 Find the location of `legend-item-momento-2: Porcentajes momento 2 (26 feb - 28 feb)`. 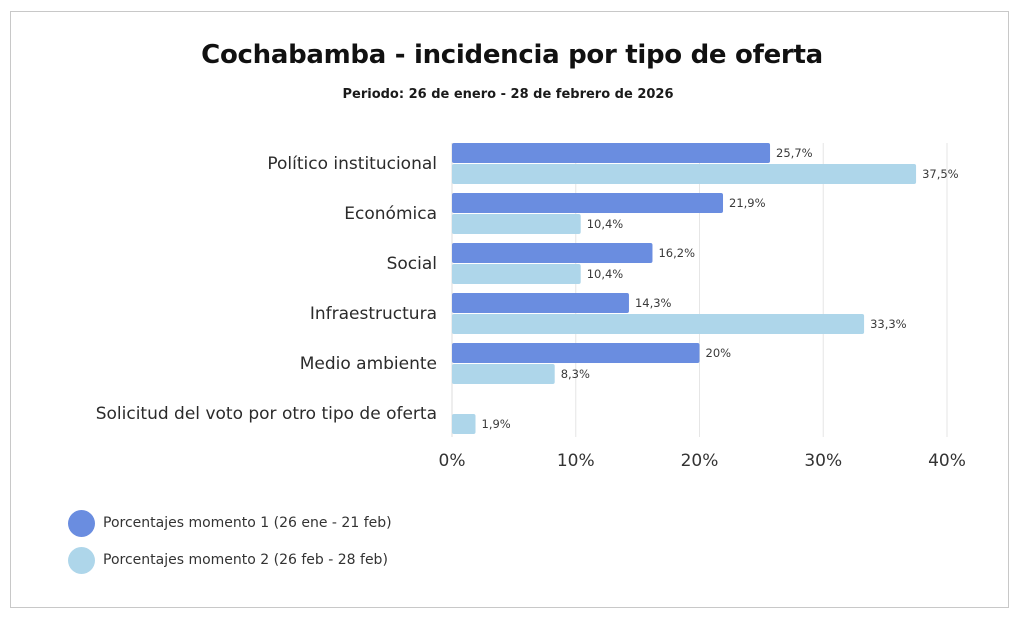

legend-item-momento-2: Porcentajes momento 2 (26 feb - 28 feb) is located at coordinates (230, 560).